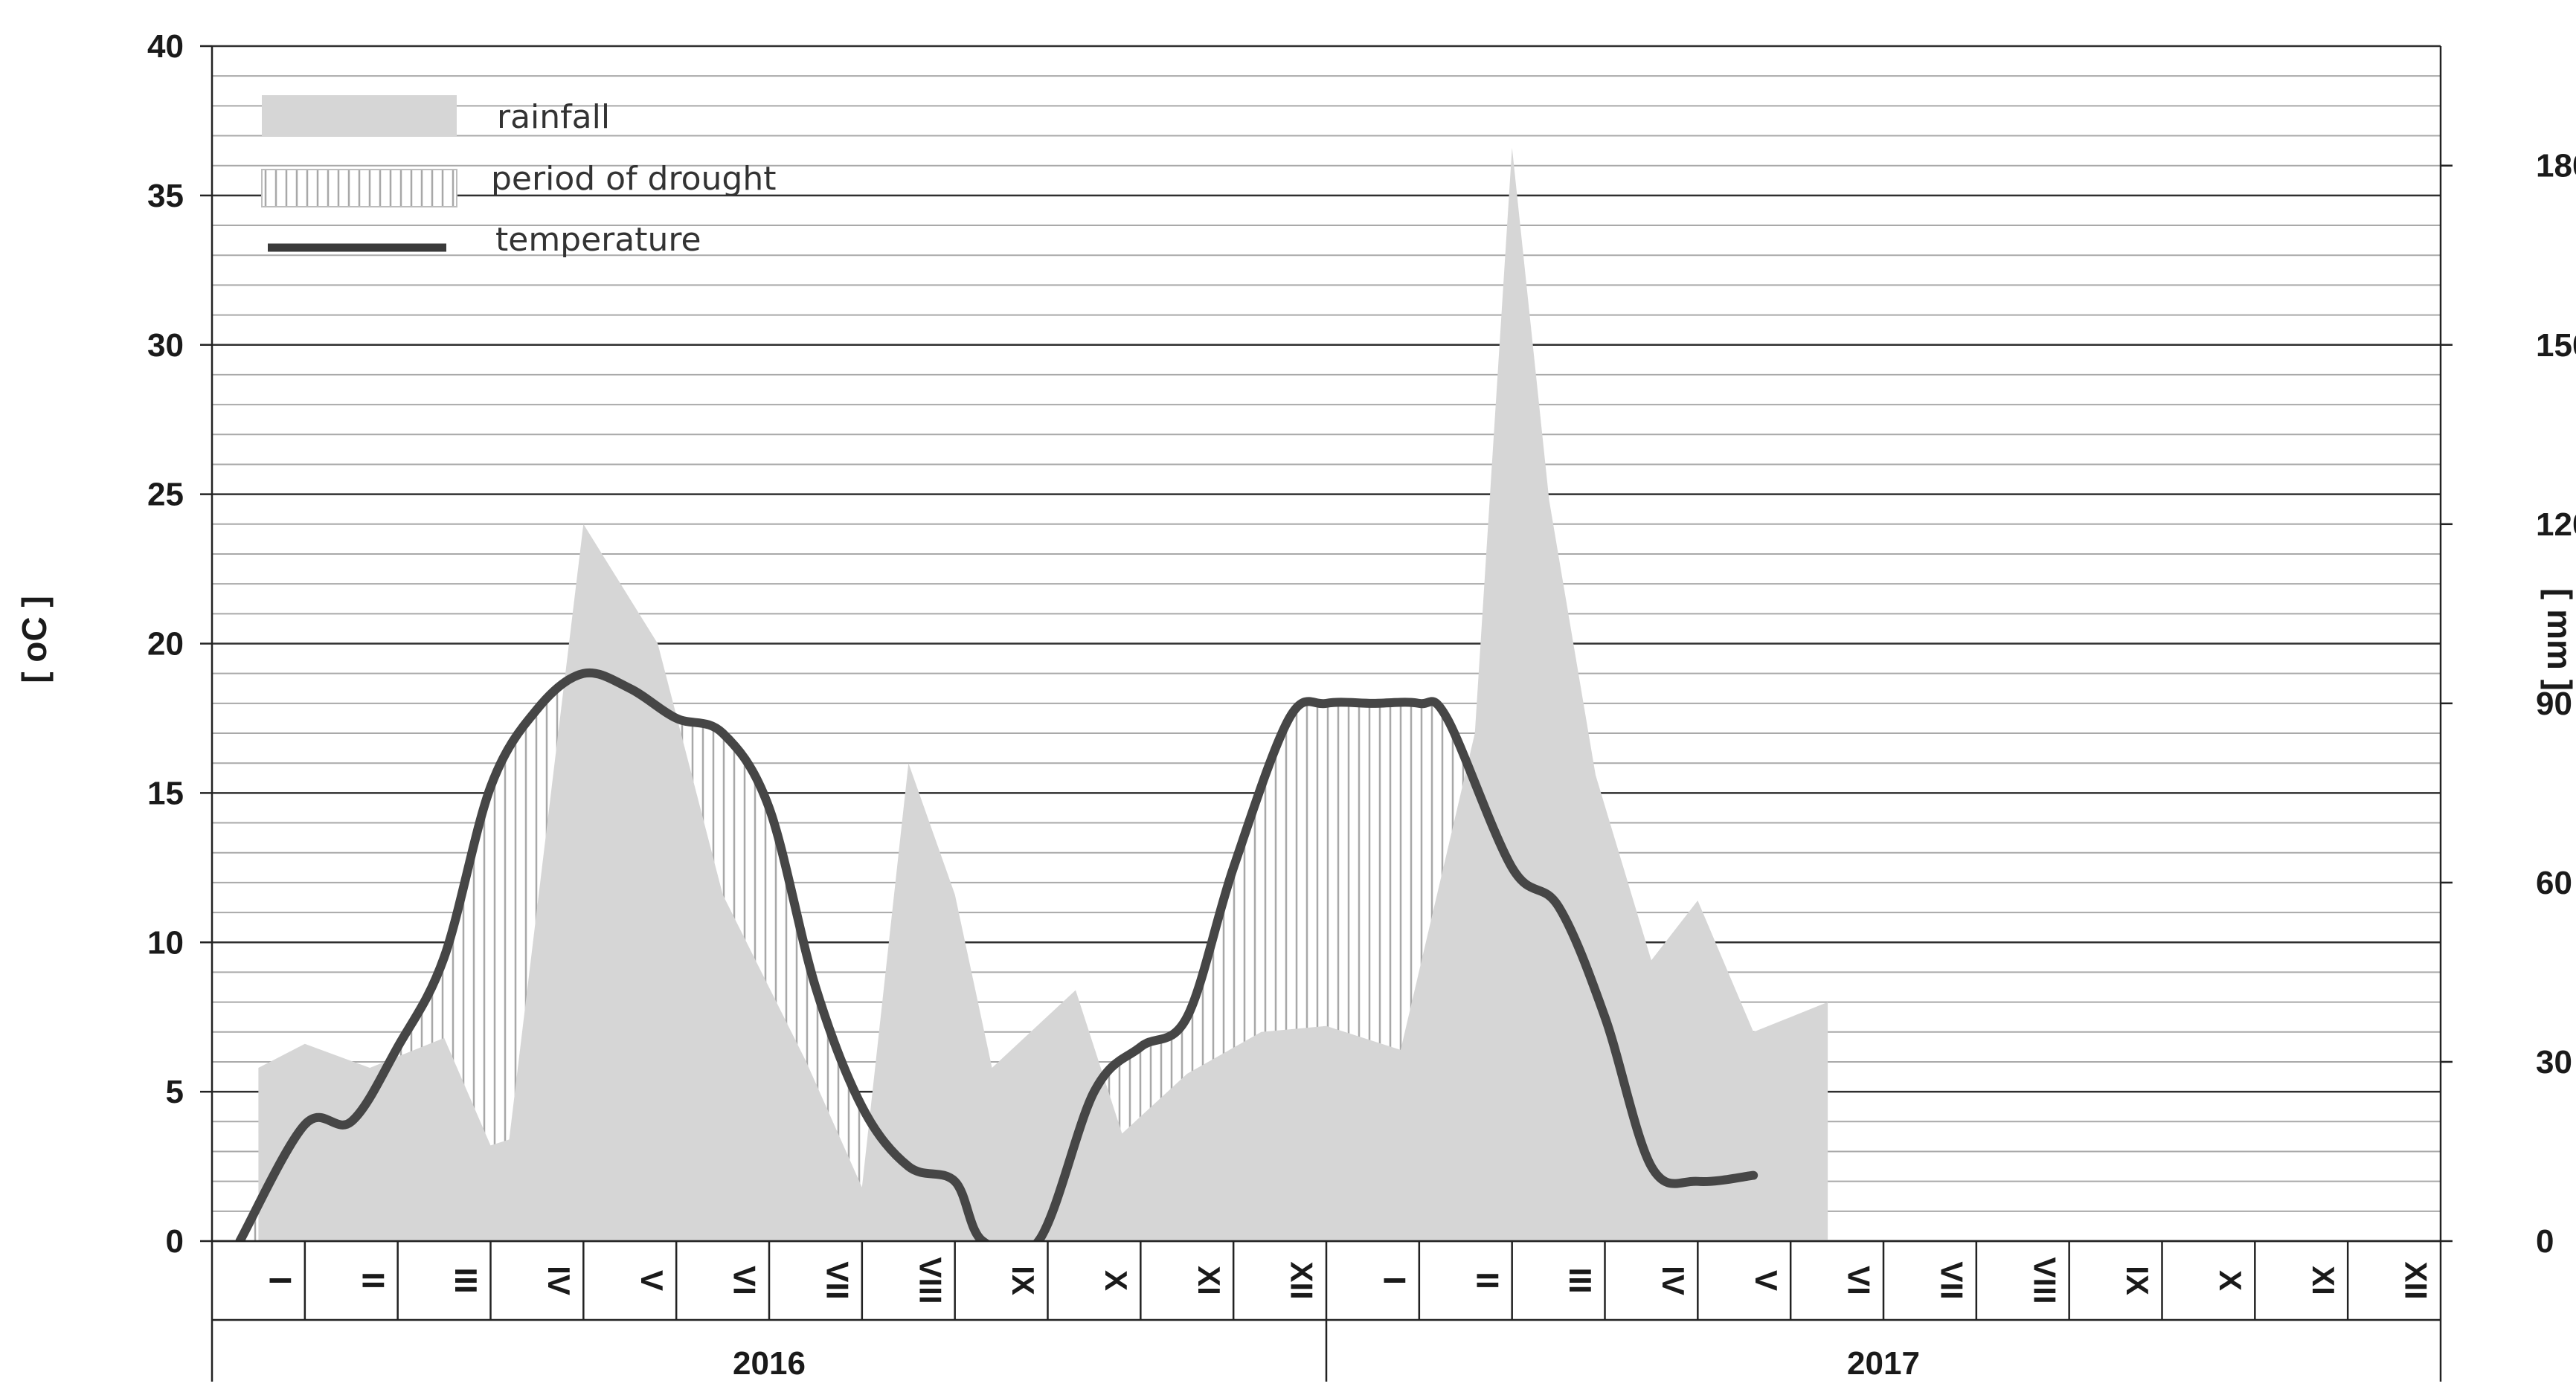  I want to click on right-tick-label: 180, so click(2556, 166).